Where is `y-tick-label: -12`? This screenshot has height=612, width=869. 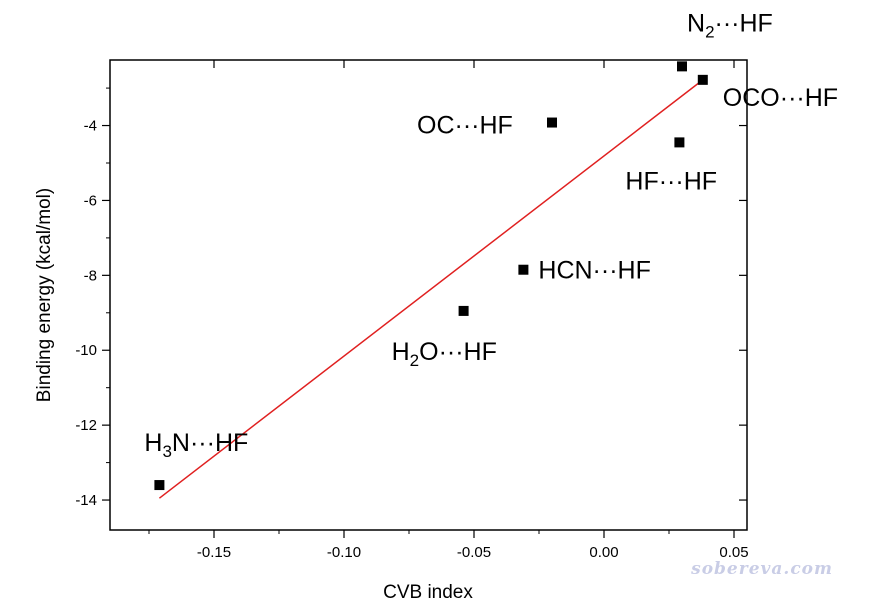 y-tick-label: -12 is located at coordinates (86, 425).